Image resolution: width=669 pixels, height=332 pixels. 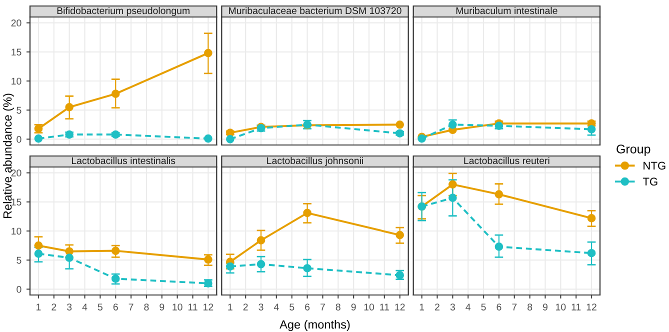 What do you see at coordinates (124, 160) in the screenshot?
I see `chart-title: Lactobacillus intestinalis` at bounding box center [124, 160].